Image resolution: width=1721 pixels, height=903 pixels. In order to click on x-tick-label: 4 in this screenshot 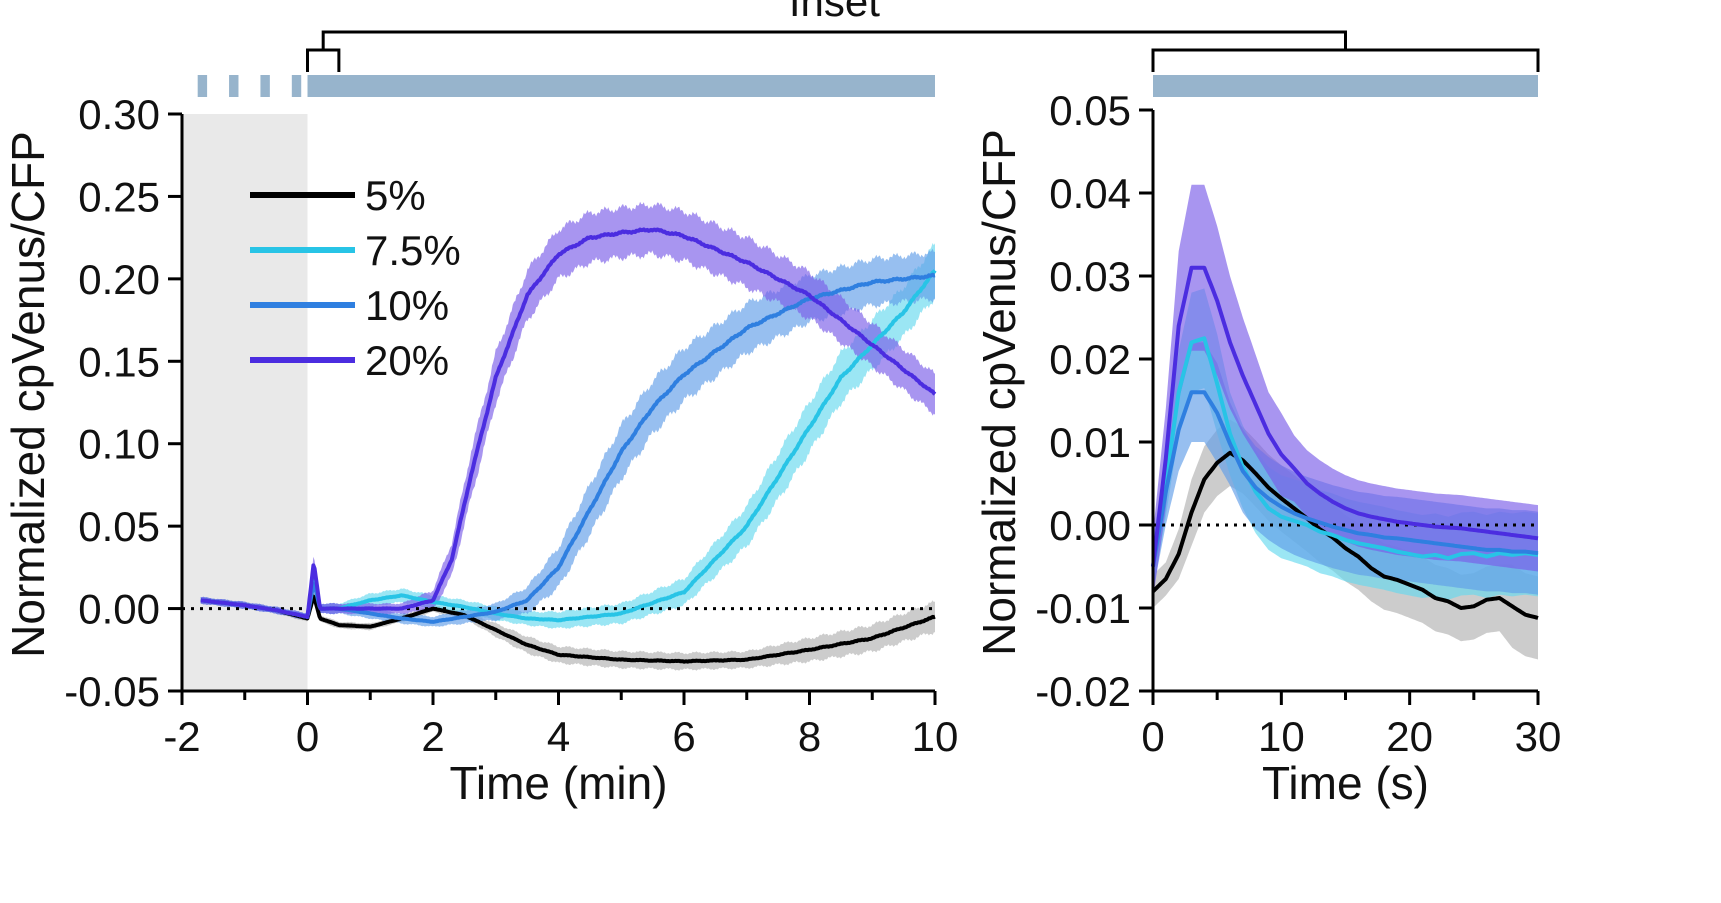, I will do `click(558, 736)`.